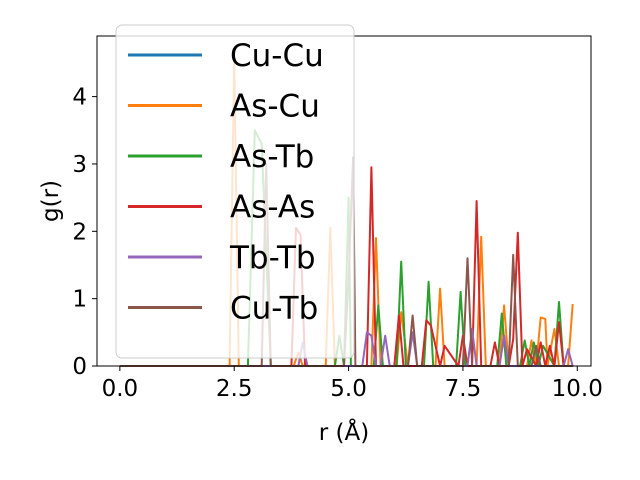 This screenshot has width=640, height=480. Describe the element at coordinates (463, 389) in the screenshot. I see `x-tick-label: 7.5` at that location.